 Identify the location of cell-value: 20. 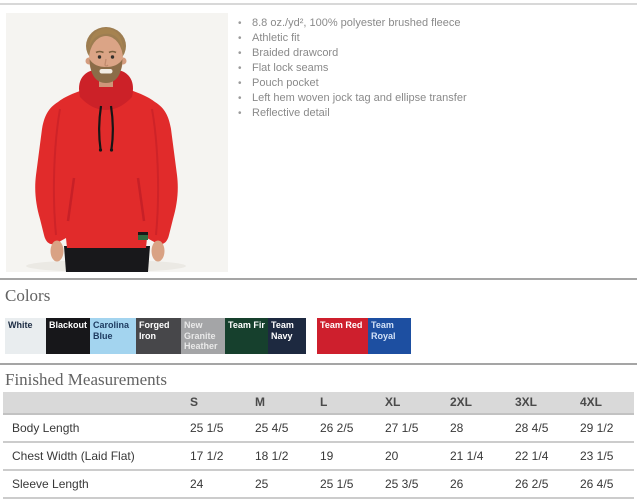
(392, 456).